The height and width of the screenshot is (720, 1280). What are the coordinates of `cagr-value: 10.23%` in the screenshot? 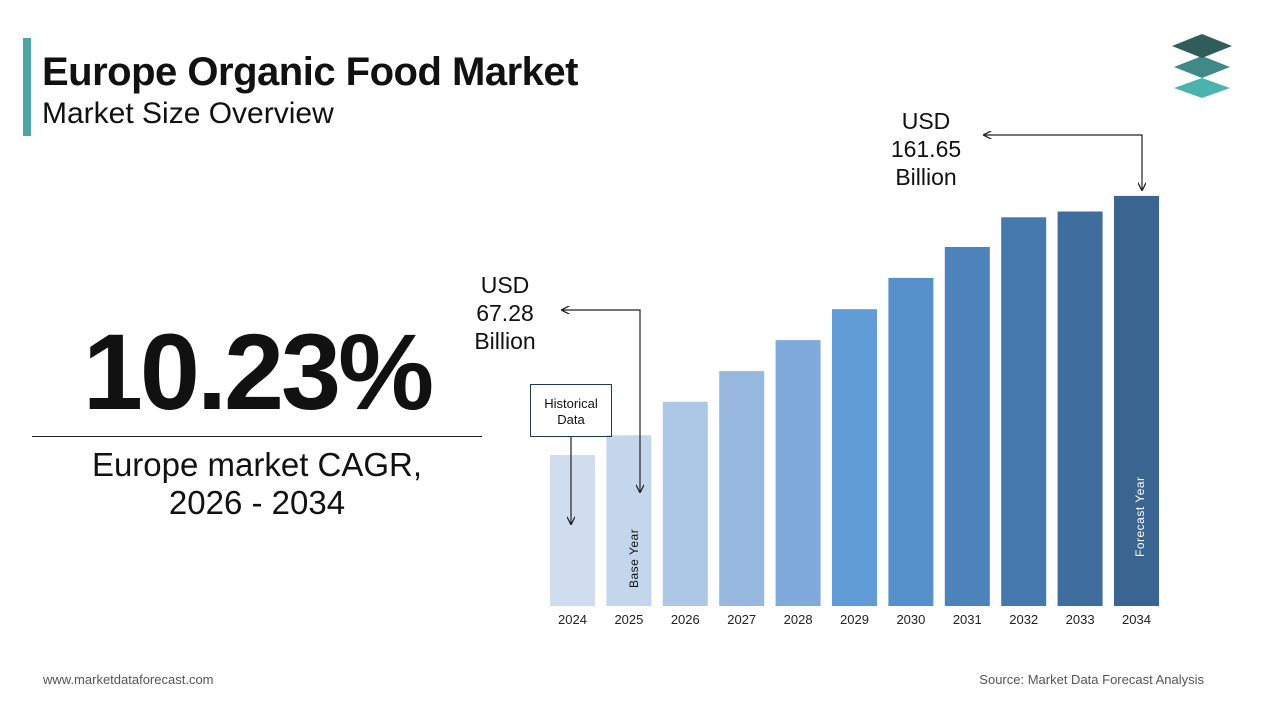 It's located at (258, 371).